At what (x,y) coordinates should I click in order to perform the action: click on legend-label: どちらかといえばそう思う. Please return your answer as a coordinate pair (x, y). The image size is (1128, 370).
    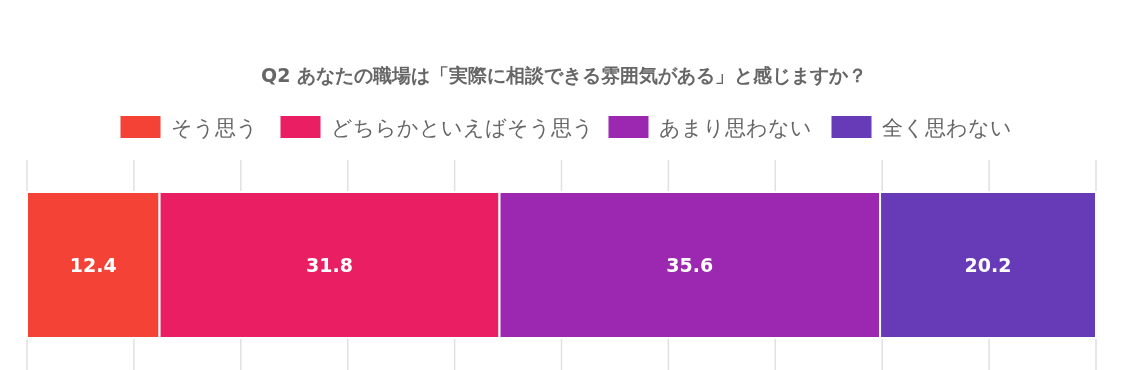
    Looking at the image, I should click on (462, 128).